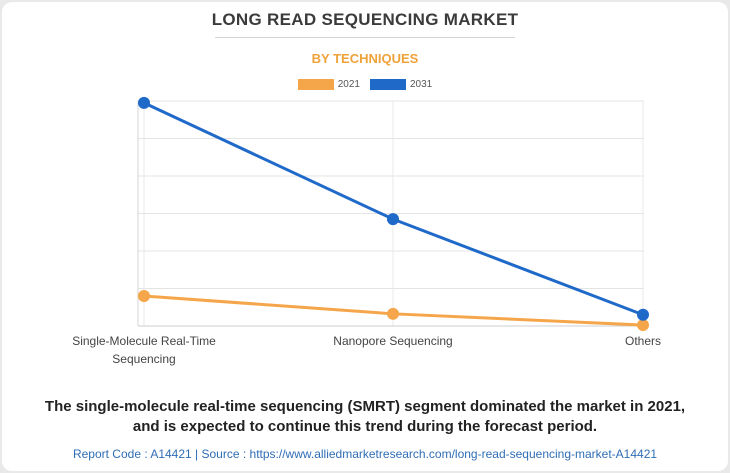 This screenshot has width=730, height=473. What do you see at coordinates (421, 84) in the screenshot?
I see `legend-label-2031: 2031` at bounding box center [421, 84].